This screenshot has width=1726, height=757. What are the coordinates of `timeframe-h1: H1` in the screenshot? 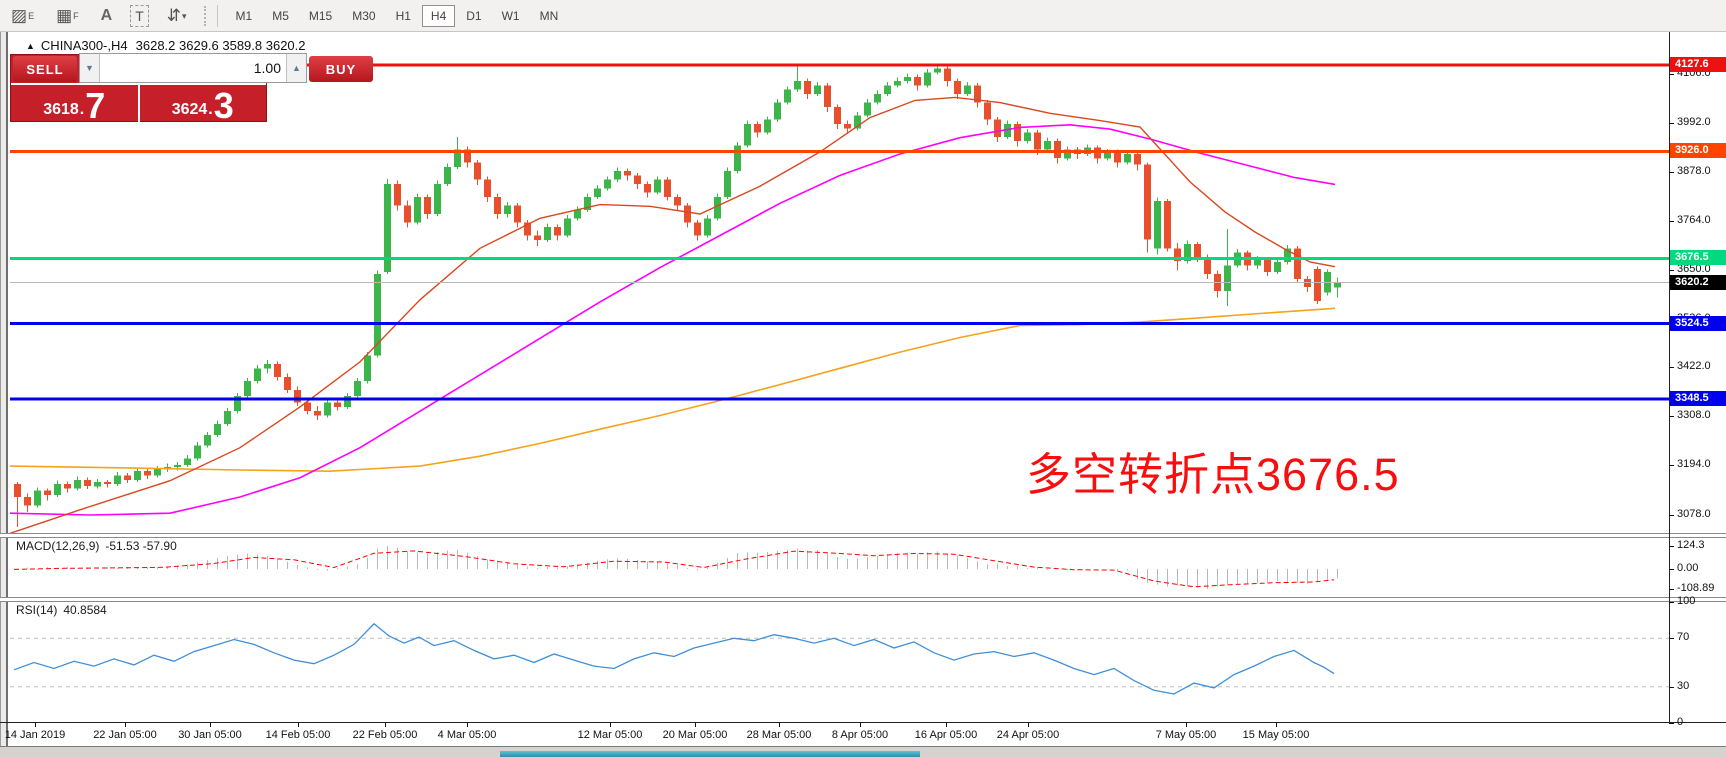 It's located at (403, 15).